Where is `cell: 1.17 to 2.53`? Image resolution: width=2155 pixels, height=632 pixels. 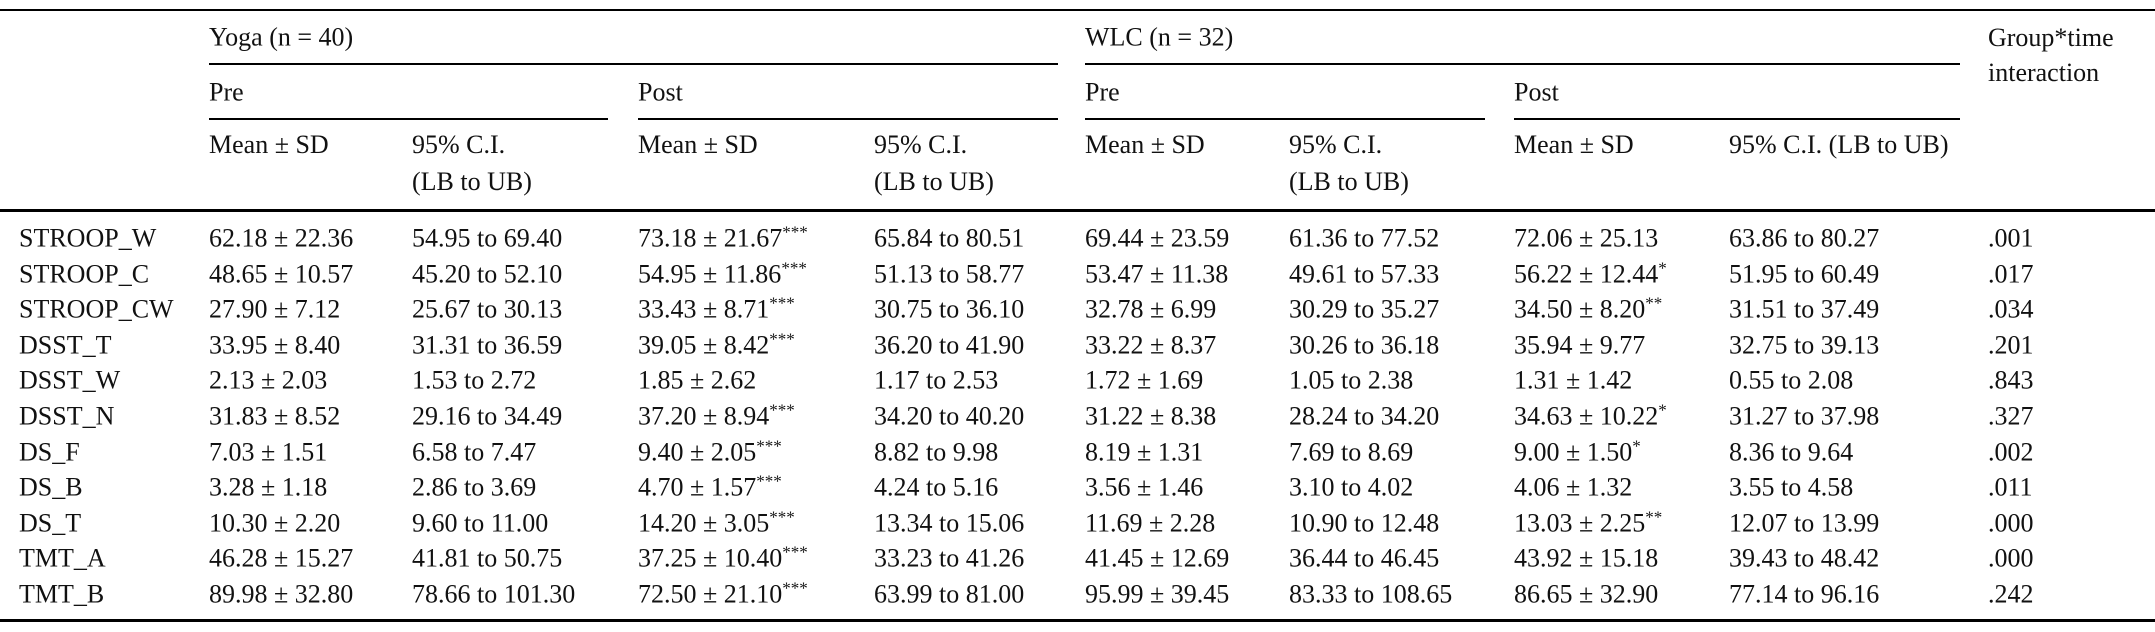 cell: 1.17 to 2.53 is located at coordinates (936, 380).